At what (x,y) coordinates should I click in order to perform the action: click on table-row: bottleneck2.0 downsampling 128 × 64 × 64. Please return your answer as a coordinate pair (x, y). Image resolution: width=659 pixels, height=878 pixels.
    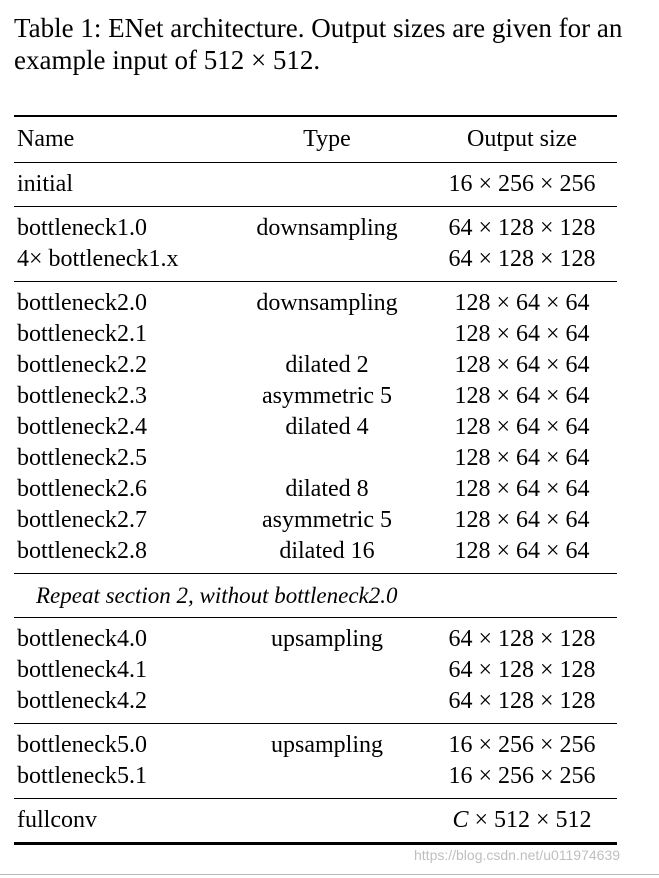
    Looking at the image, I should click on (315, 303).